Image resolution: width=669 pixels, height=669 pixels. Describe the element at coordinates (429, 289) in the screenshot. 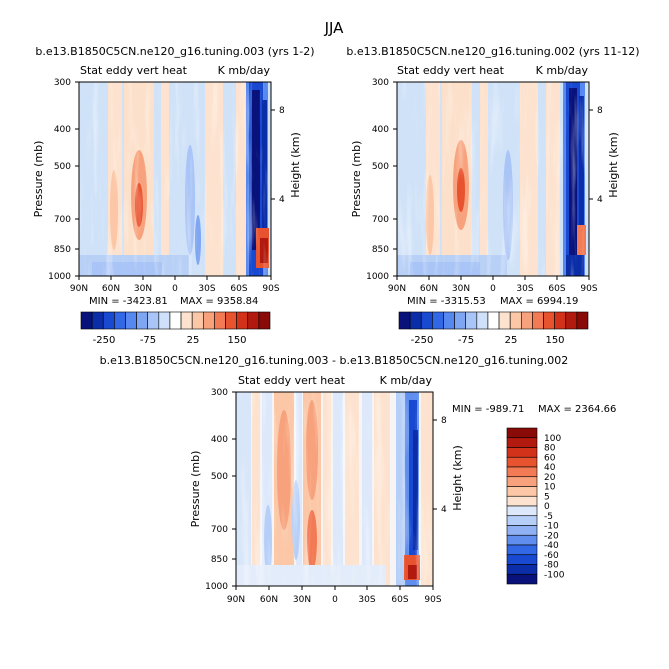

I see `panel-2-xtick: 60N` at that location.